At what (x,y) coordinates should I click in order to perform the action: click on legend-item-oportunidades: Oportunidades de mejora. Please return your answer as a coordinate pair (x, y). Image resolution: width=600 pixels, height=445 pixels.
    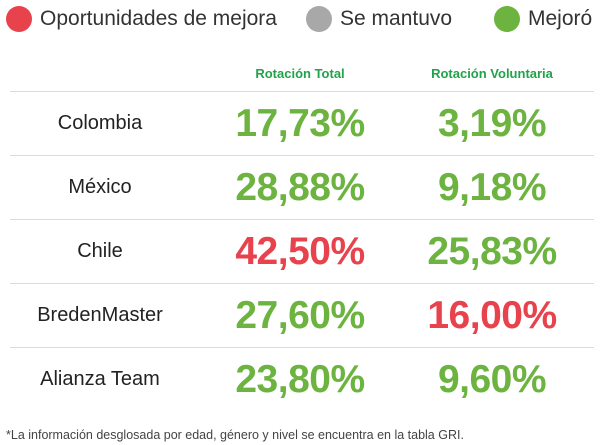
    Looking at the image, I should click on (141, 19).